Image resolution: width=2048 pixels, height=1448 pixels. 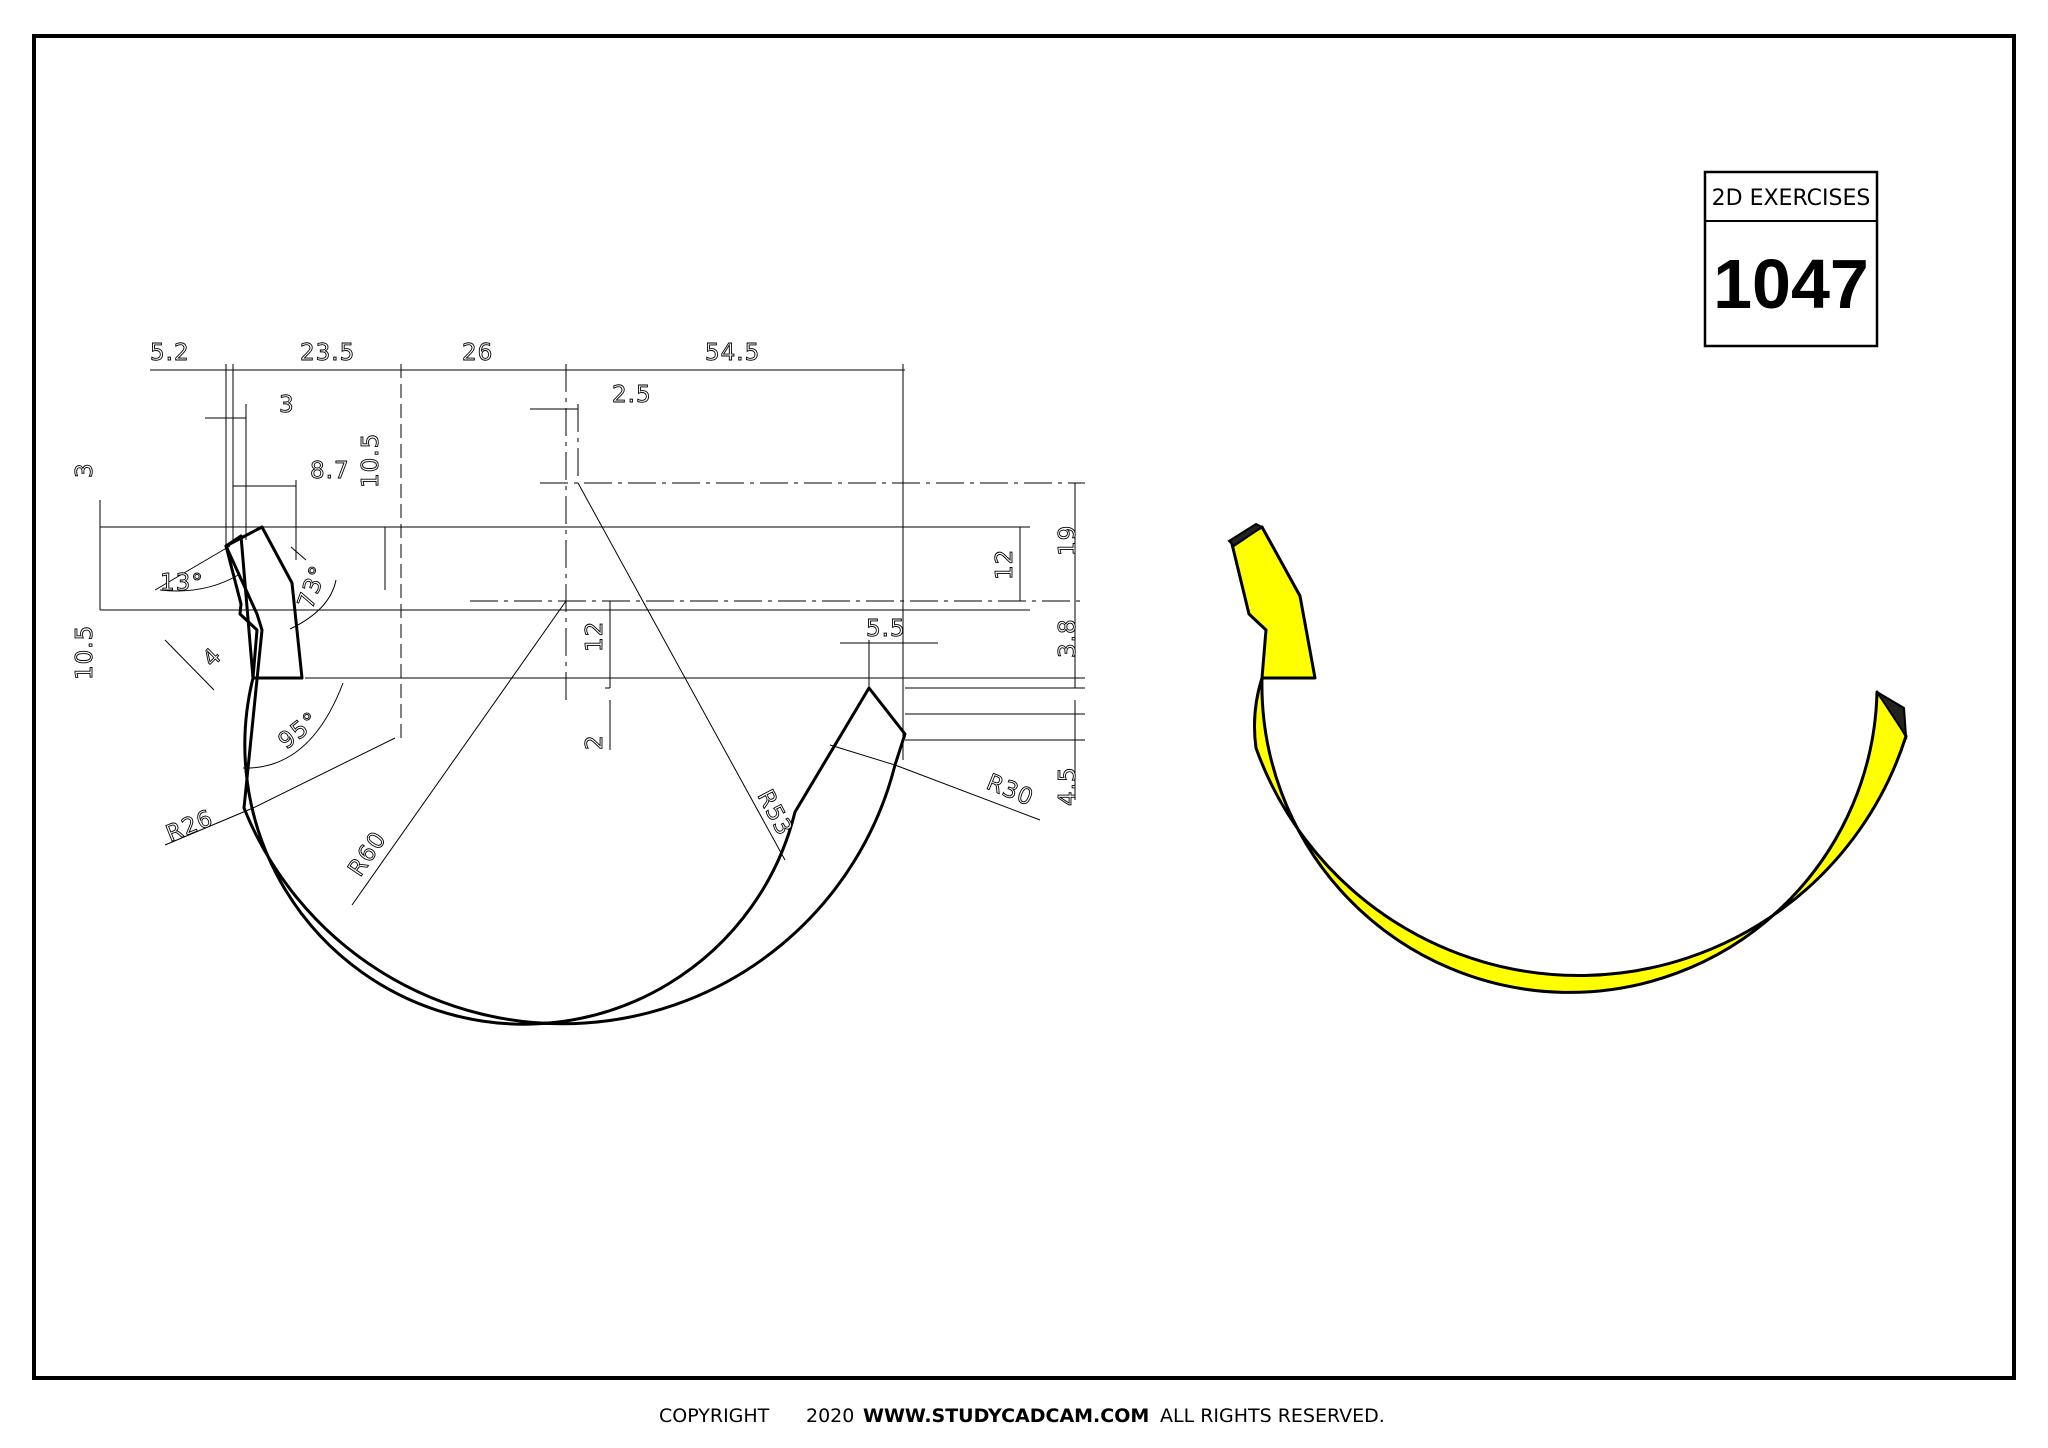 What do you see at coordinates (477, 353) in the screenshot?
I see `dim-26: 26` at bounding box center [477, 353].